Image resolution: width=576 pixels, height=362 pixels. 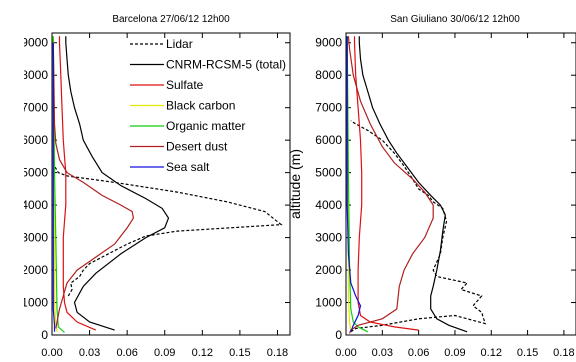 I want to click on panel2-ytick-label: 6000, so click(x=328, y=140).